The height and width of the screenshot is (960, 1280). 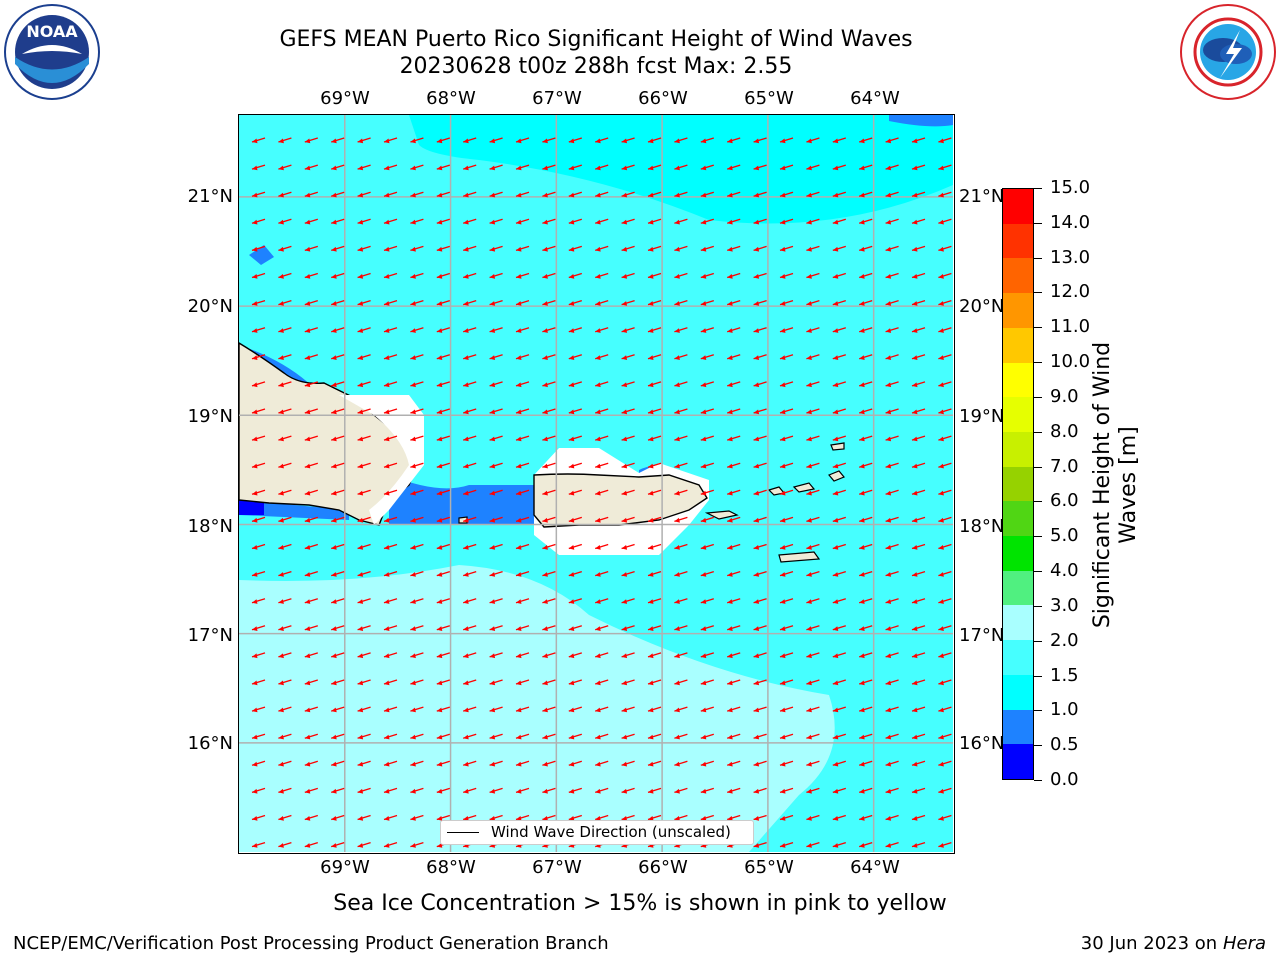 What do you see at coordinates (1070, 362) in the screenshot?
I see `colorbar-tick-label: 10.0` at bounding box center [1070, 362].